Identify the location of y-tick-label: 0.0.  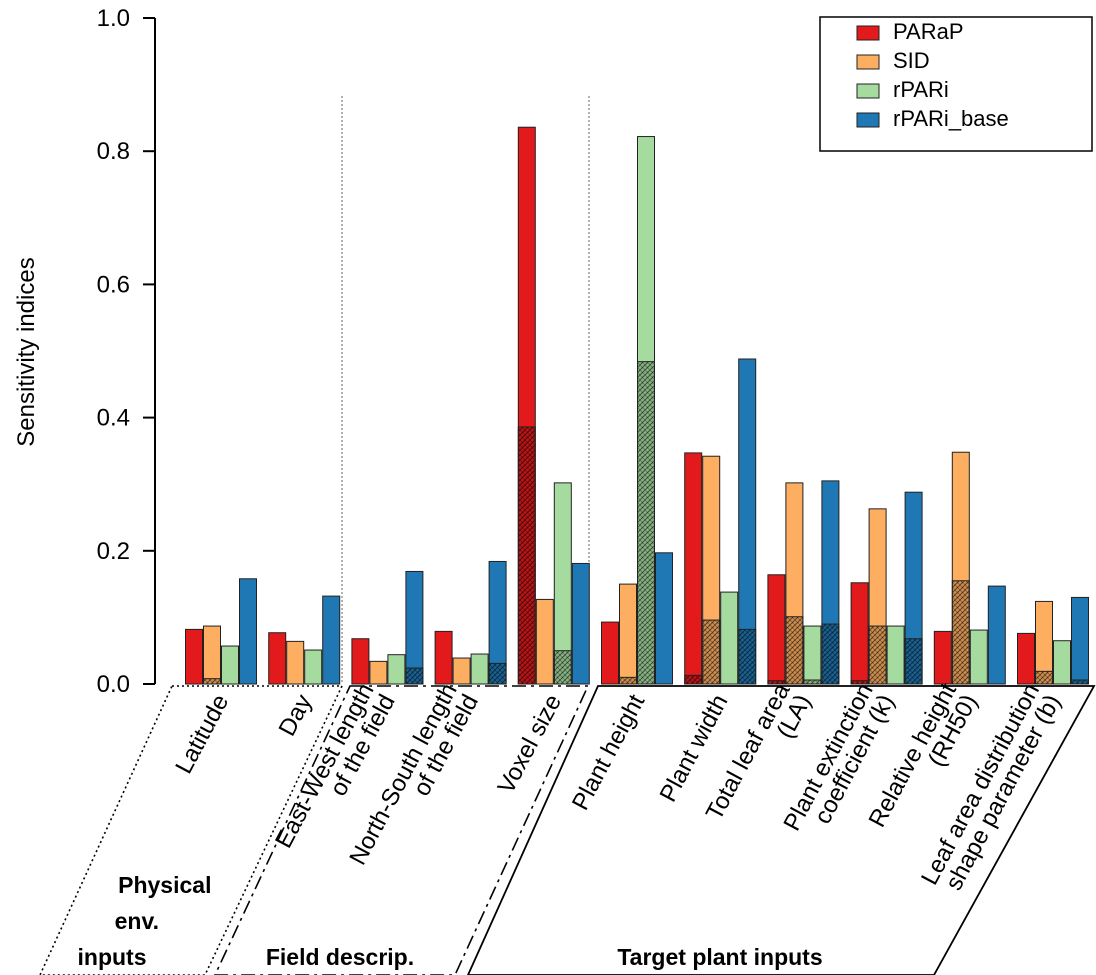
(113, 684).